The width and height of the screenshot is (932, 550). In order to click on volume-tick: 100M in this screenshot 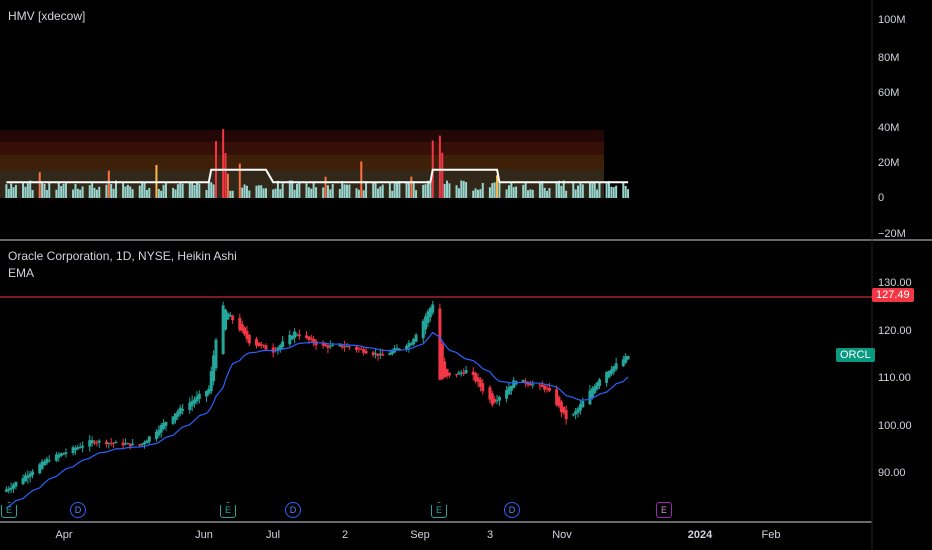, I will do `click(892, 20)`.